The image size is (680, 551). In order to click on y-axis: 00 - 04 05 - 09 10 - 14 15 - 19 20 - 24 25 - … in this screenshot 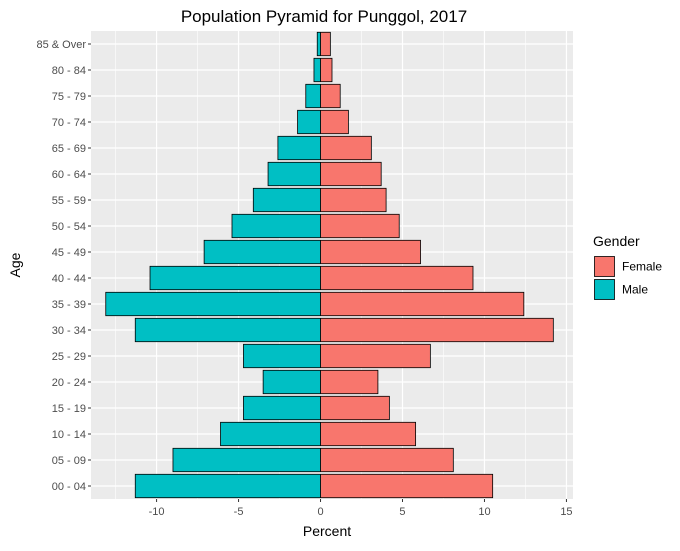, I will do `click(63, 266)`.